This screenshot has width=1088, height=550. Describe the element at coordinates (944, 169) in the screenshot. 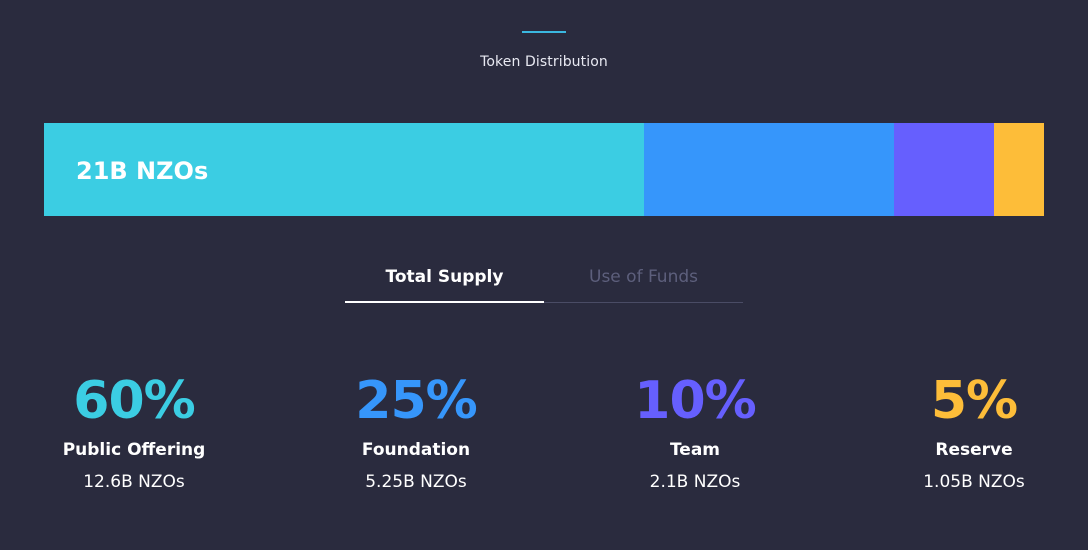

I see `bar-segment-team` at that location.